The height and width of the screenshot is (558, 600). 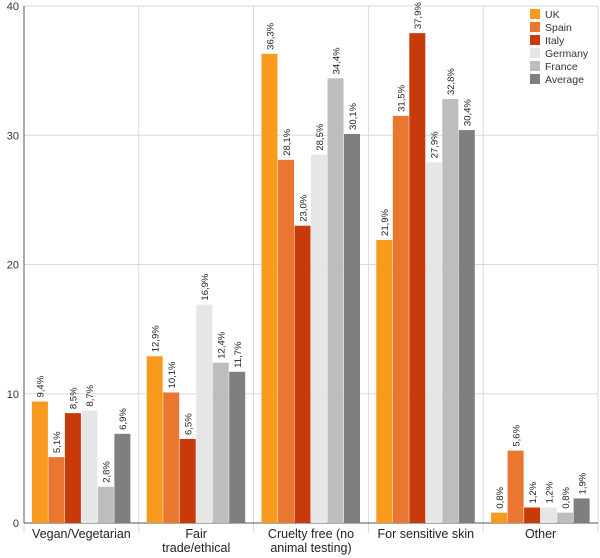 I want to click on legend-label-france: France, so click(x=561, y=67).